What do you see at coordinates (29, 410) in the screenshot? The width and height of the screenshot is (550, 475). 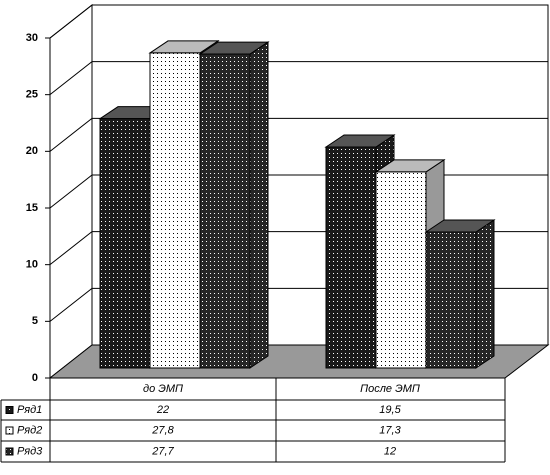 I see `legend-label: Ряд1` at bounding box center [29, 410].